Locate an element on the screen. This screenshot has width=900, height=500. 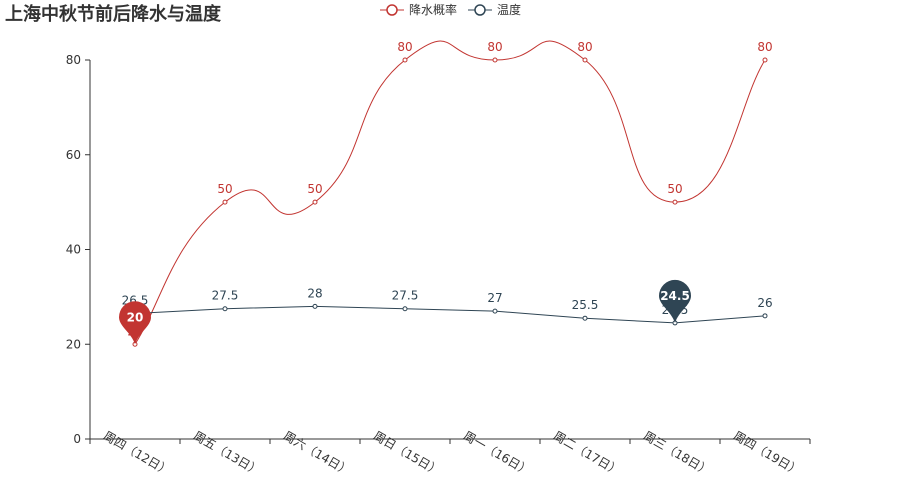
series-line-temp is located at coordinates (450, 314).